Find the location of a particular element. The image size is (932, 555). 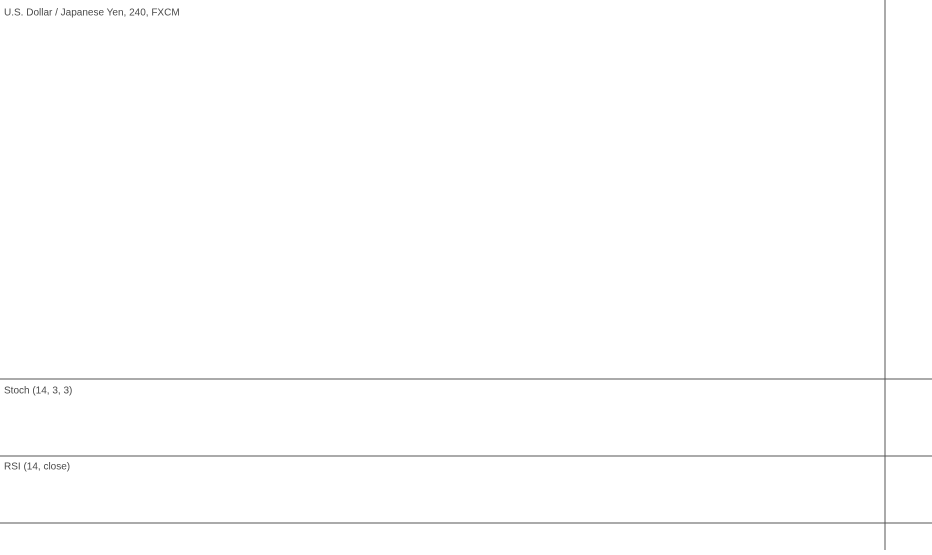

pane-title: RSI (14, close) is located at coordinates (37, 467).